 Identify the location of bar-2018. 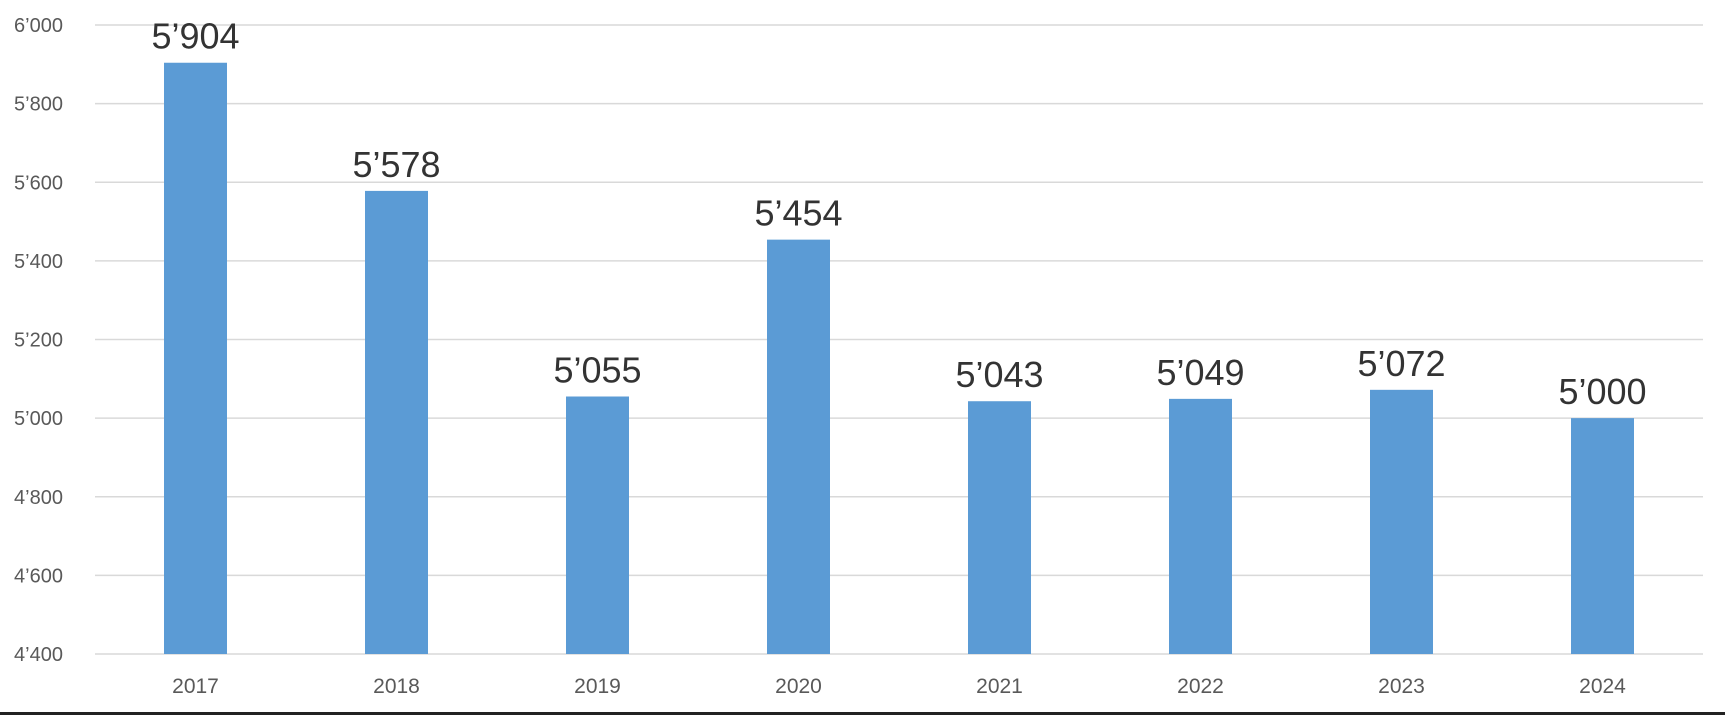
(396, 422).